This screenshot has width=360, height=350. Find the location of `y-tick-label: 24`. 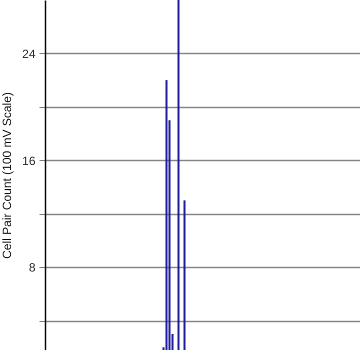

y-tick-label: 24 is located at coordinates (29, 53).